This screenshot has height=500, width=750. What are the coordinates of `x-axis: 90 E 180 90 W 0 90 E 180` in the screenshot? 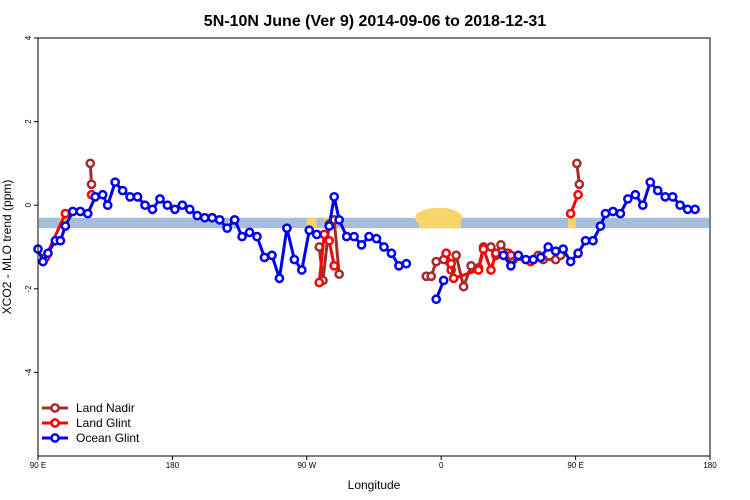 It's located at (373, 463).